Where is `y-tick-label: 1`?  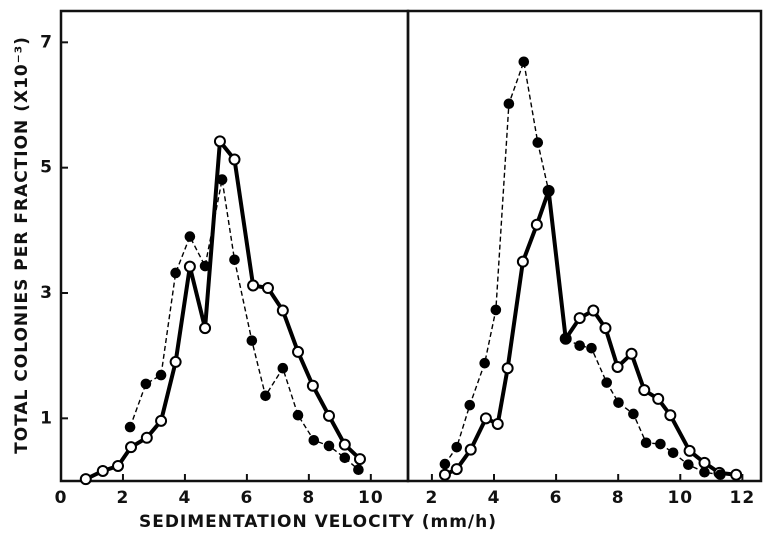 y-tick-label: 1 is located at coordinates (46, 418).